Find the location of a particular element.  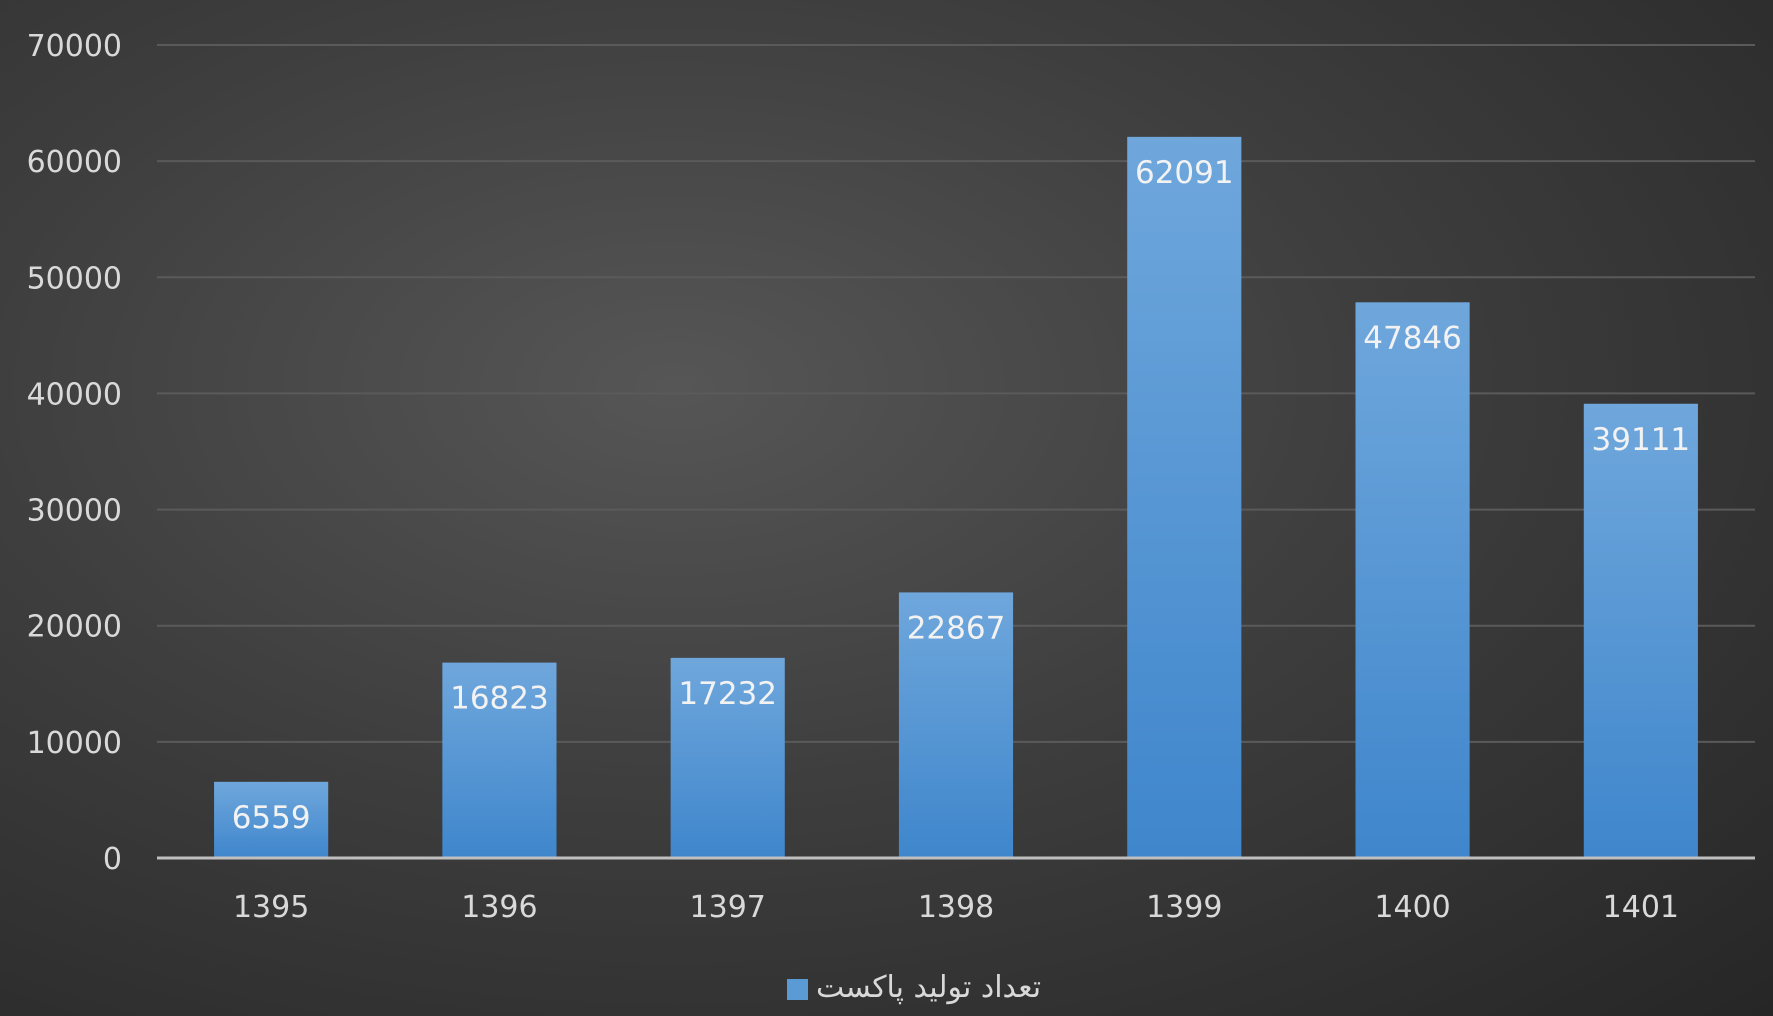

y-tick-label: 30000 is located at coordinates (74, 511).